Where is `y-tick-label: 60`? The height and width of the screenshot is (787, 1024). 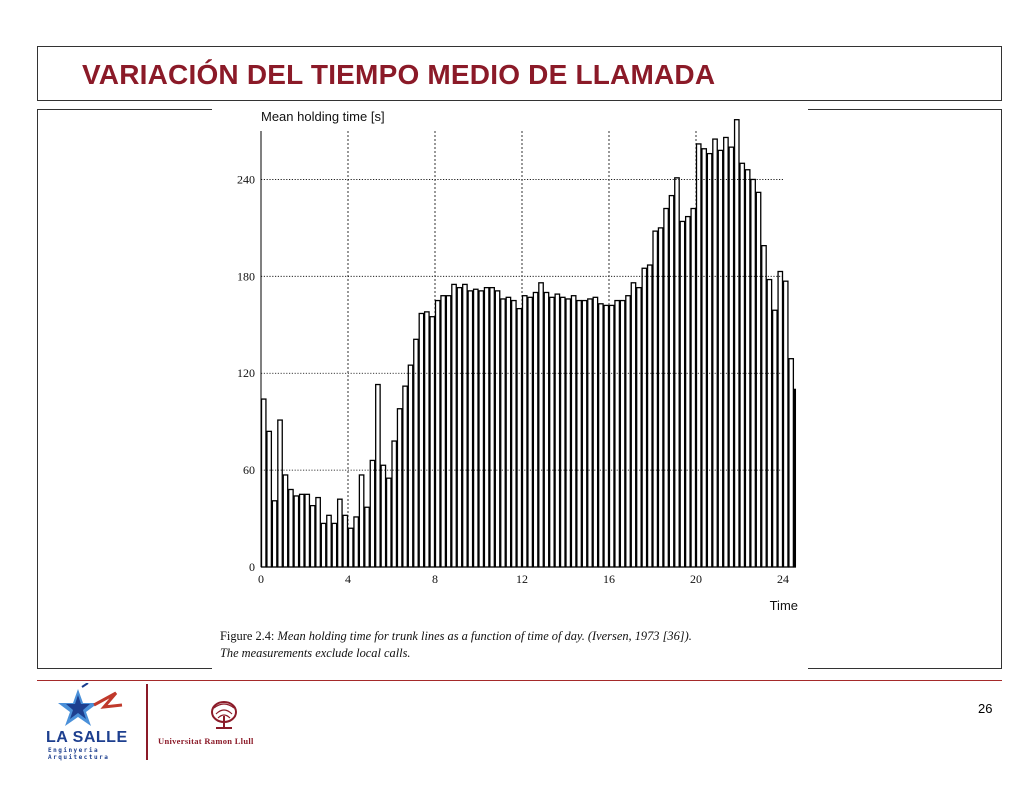
y-tick-label: 60 is located at coordinates (249, 470).